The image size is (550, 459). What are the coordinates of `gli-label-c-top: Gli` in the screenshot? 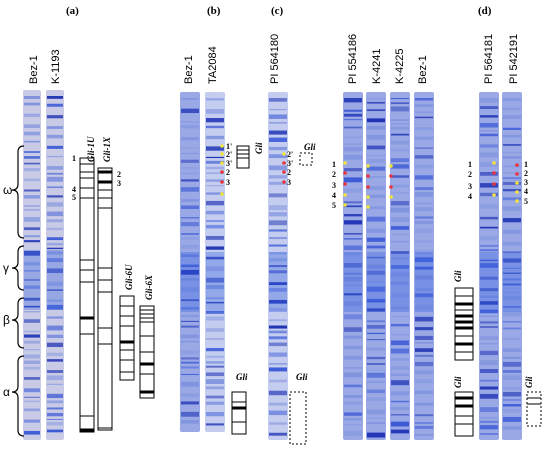 It's located at (310, 147).